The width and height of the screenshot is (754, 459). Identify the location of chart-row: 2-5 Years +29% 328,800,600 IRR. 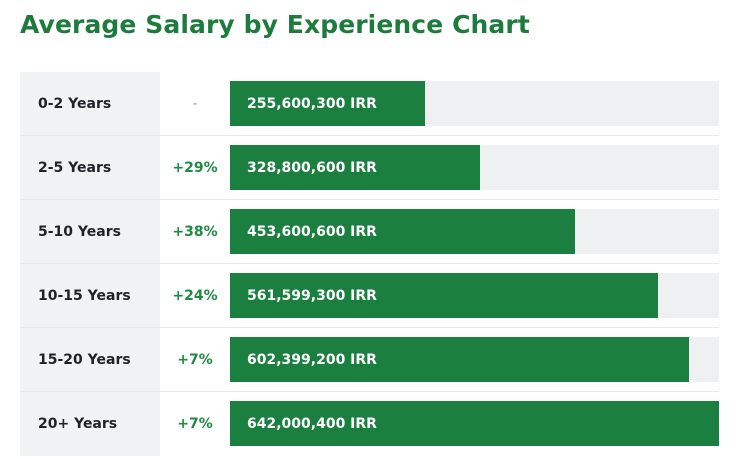
(369, 168).